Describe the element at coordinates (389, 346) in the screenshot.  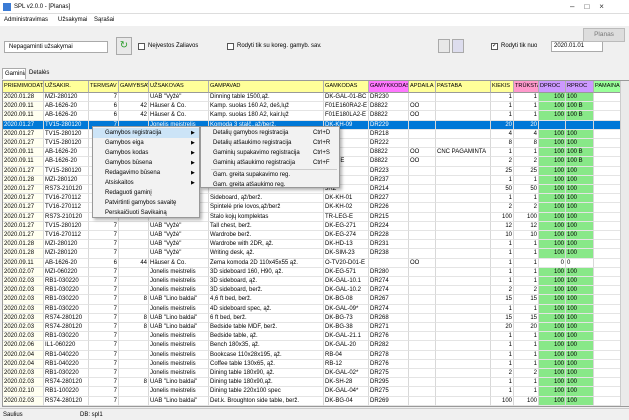
I see `table-cell: DR282` at that location.